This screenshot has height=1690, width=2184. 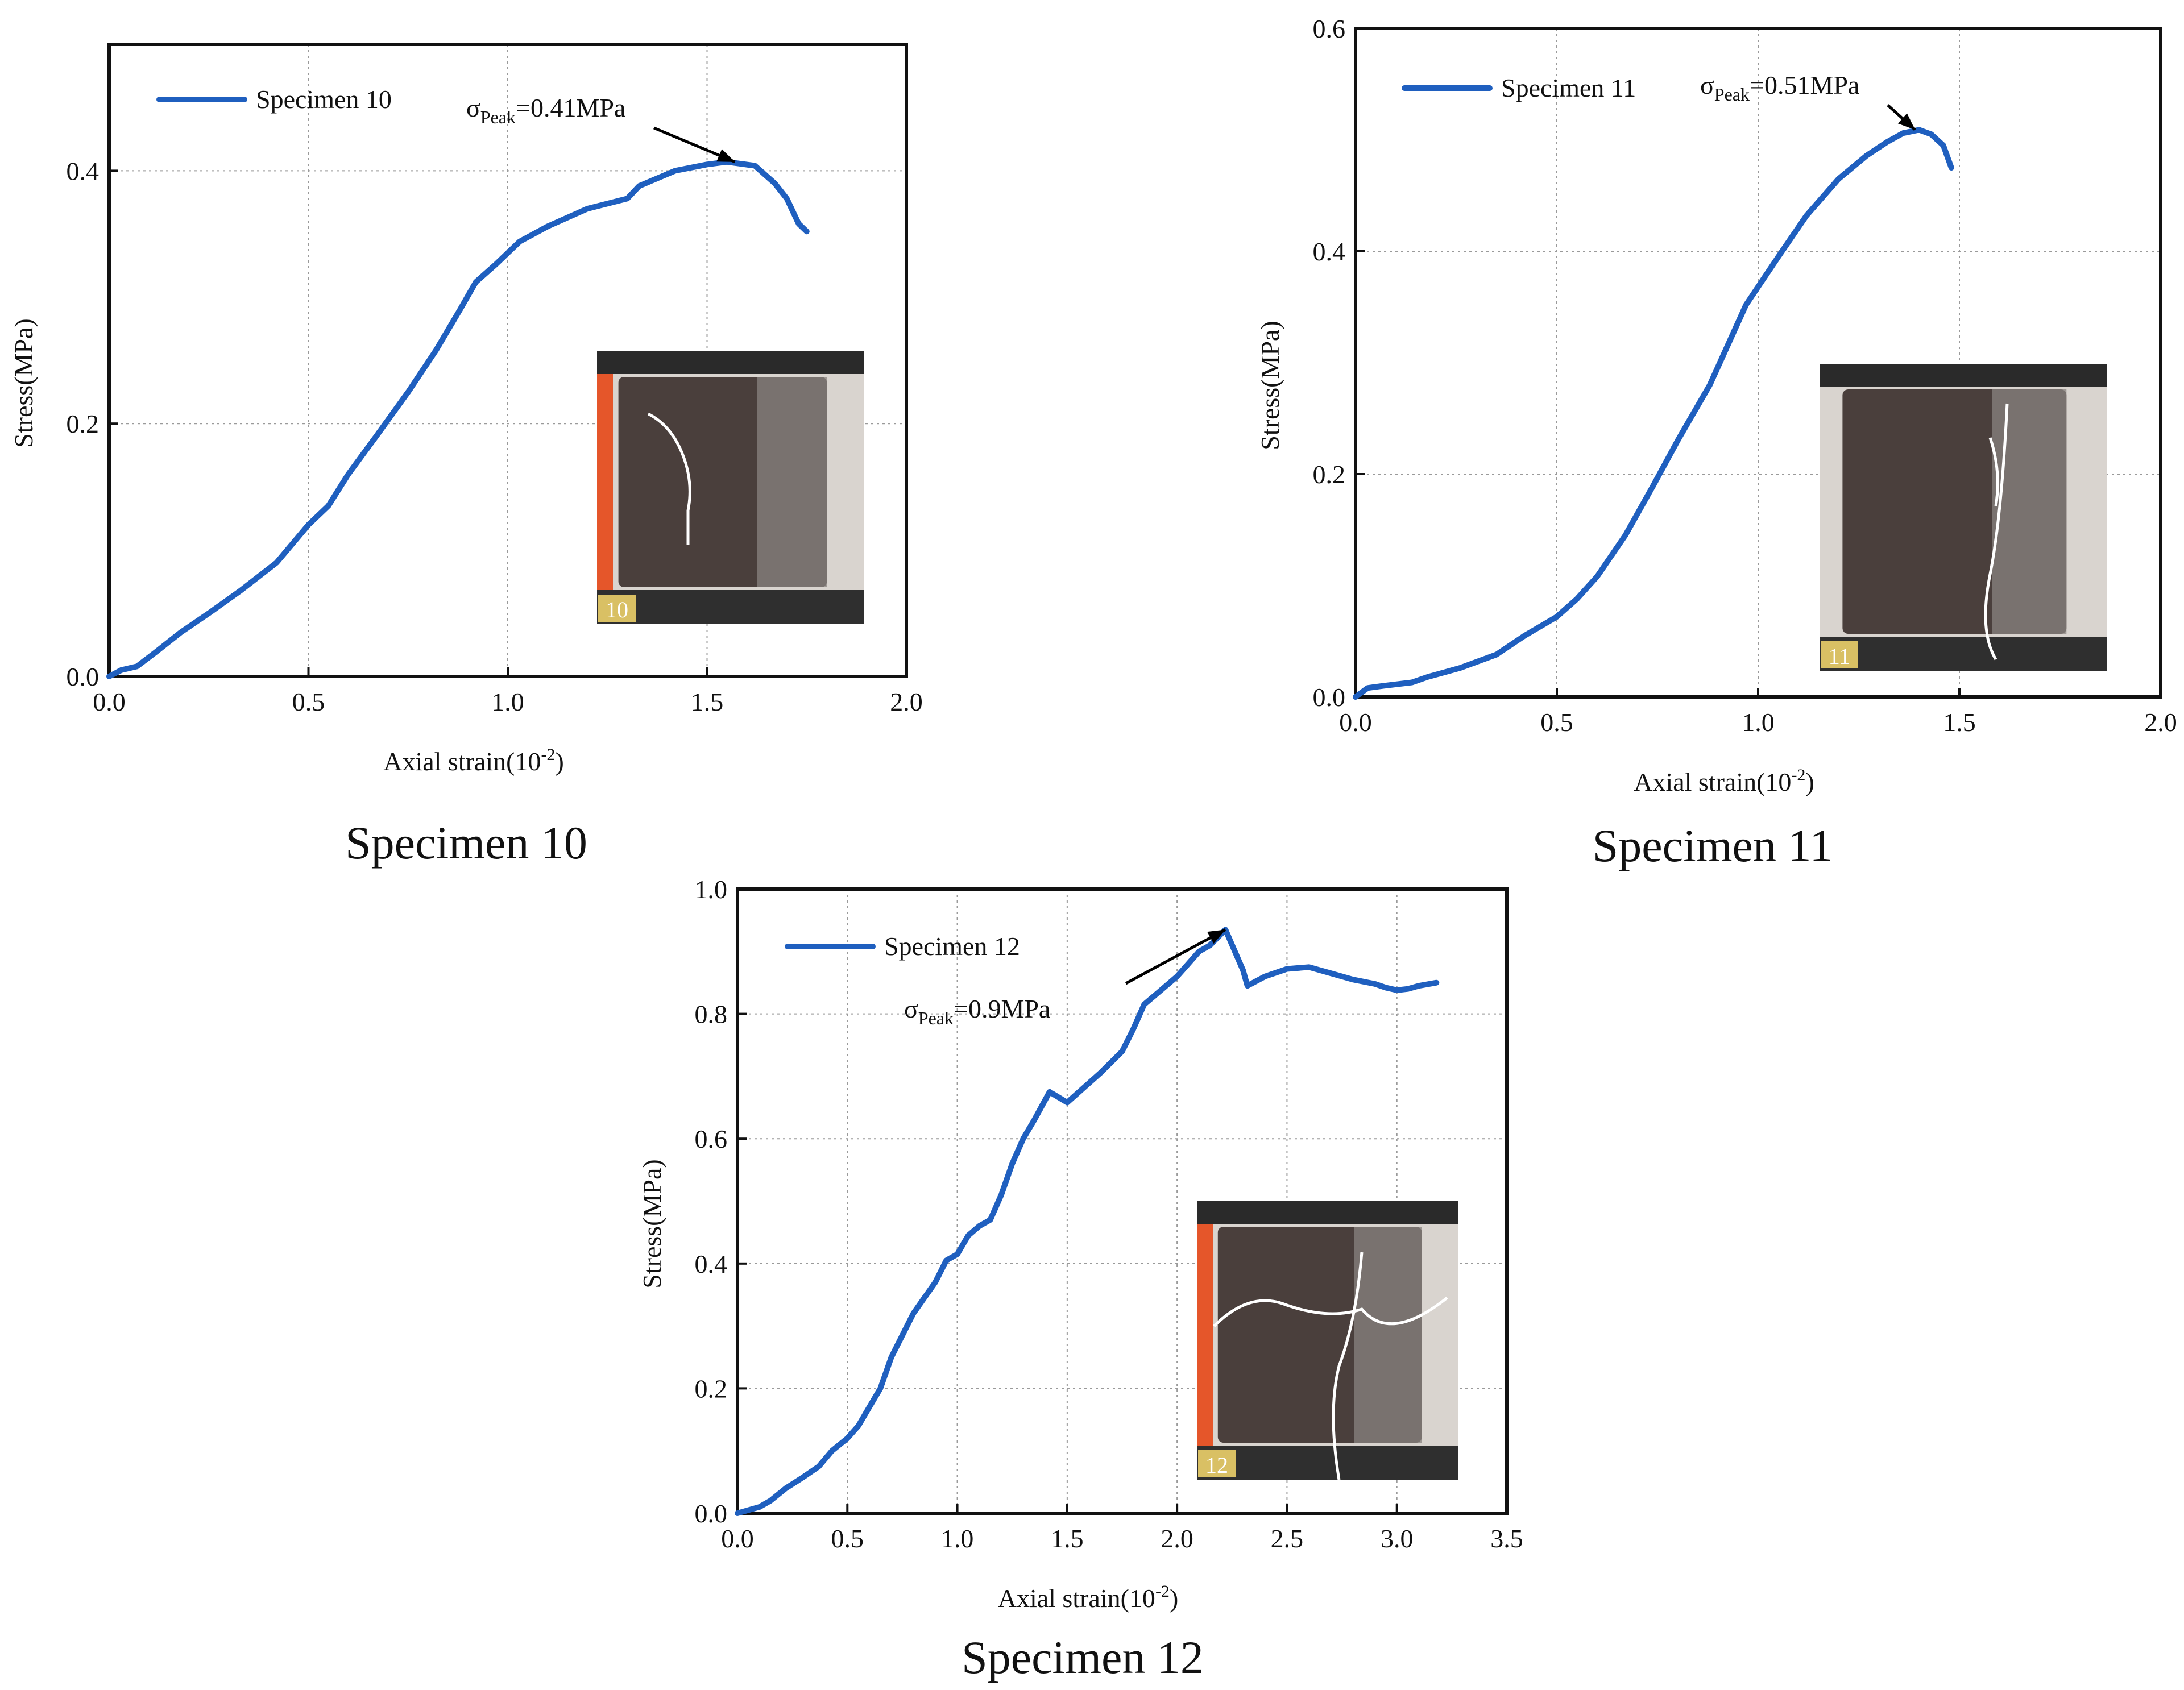 I want to click on legend-label: Specimen 10, so click(x=324, y=100).